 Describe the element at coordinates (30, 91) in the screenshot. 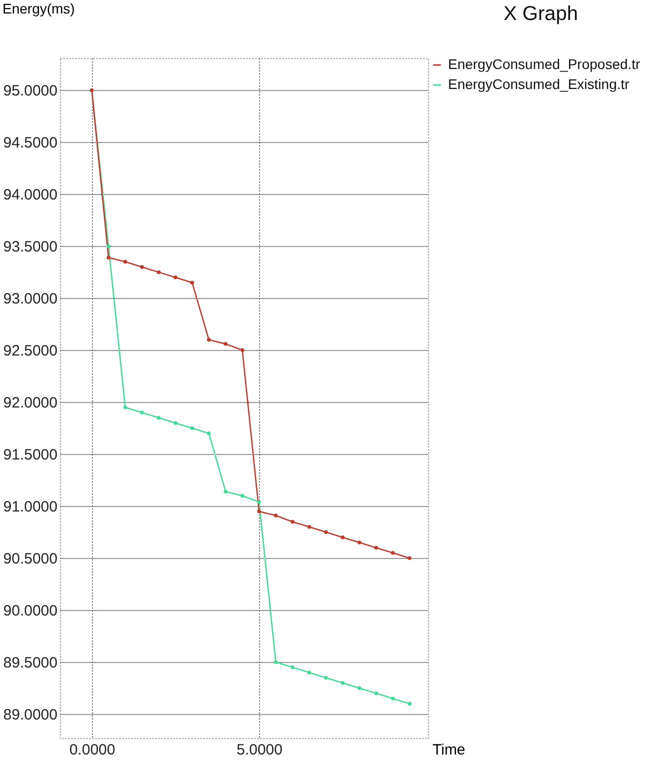

I see `y-tick-label: 95.0000` at that location.